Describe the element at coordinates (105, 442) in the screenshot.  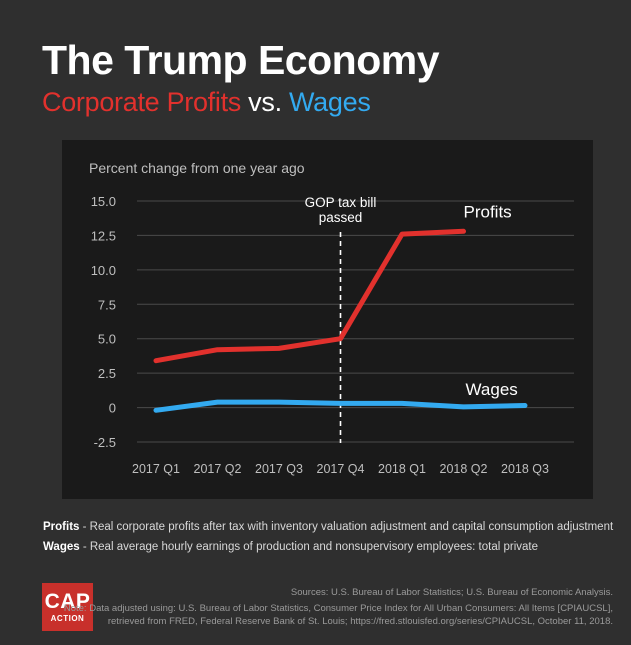
I see `y-tick-label: -2.5` at that location.